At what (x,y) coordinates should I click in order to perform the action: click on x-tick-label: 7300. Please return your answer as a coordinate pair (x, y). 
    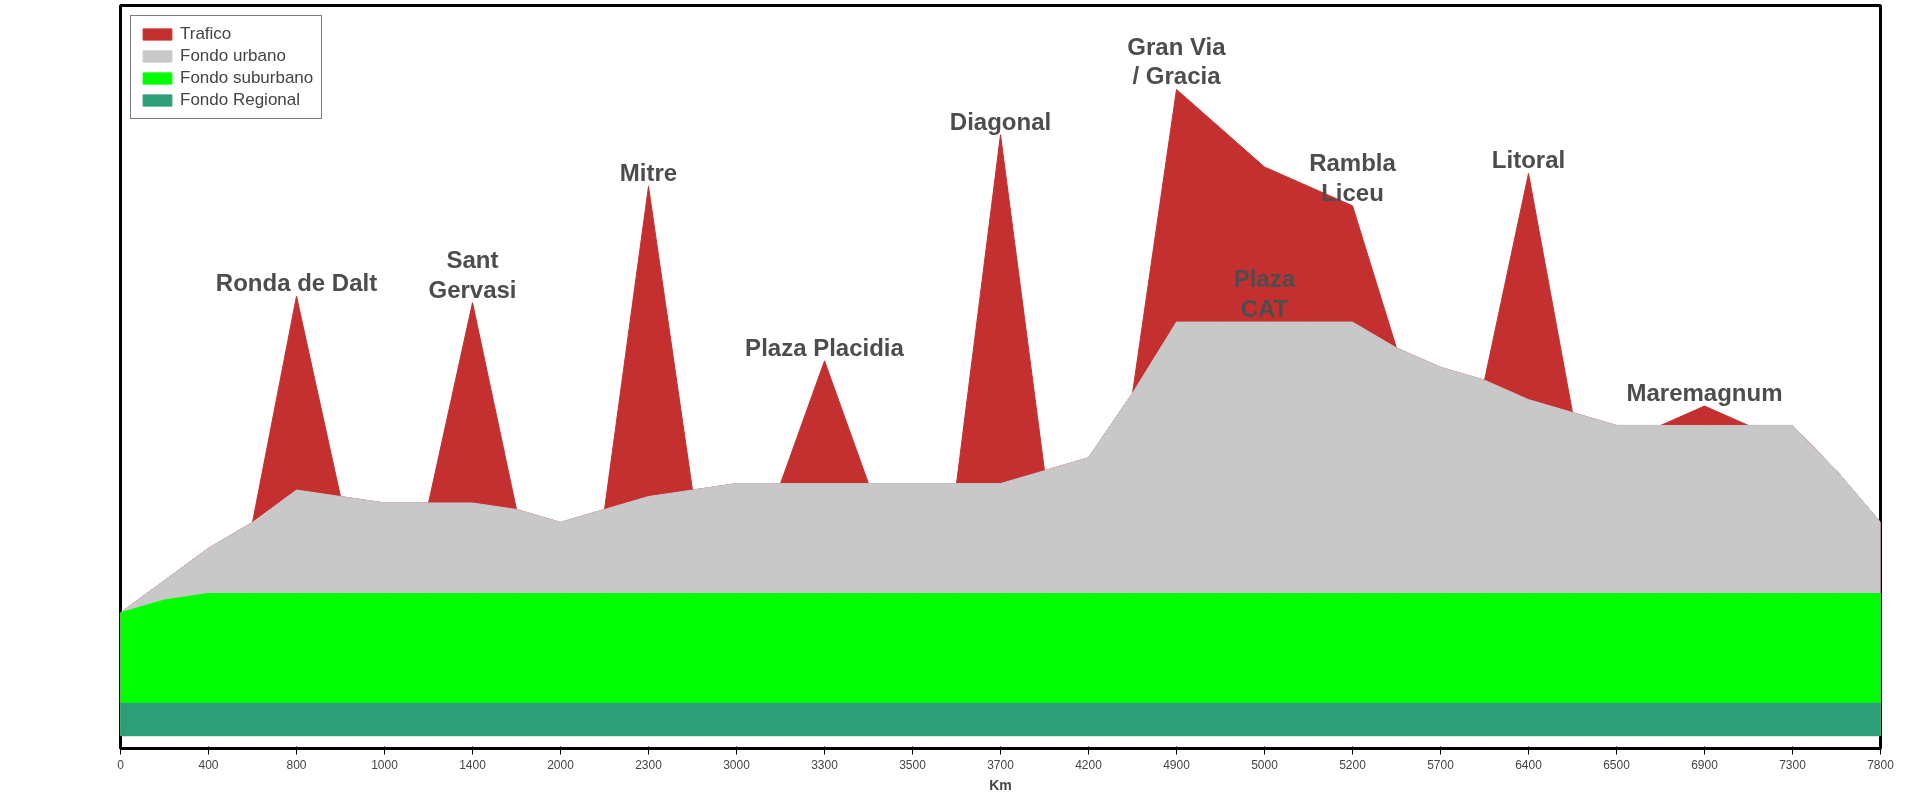
    Looking at the image, I should click on (1793, 764).